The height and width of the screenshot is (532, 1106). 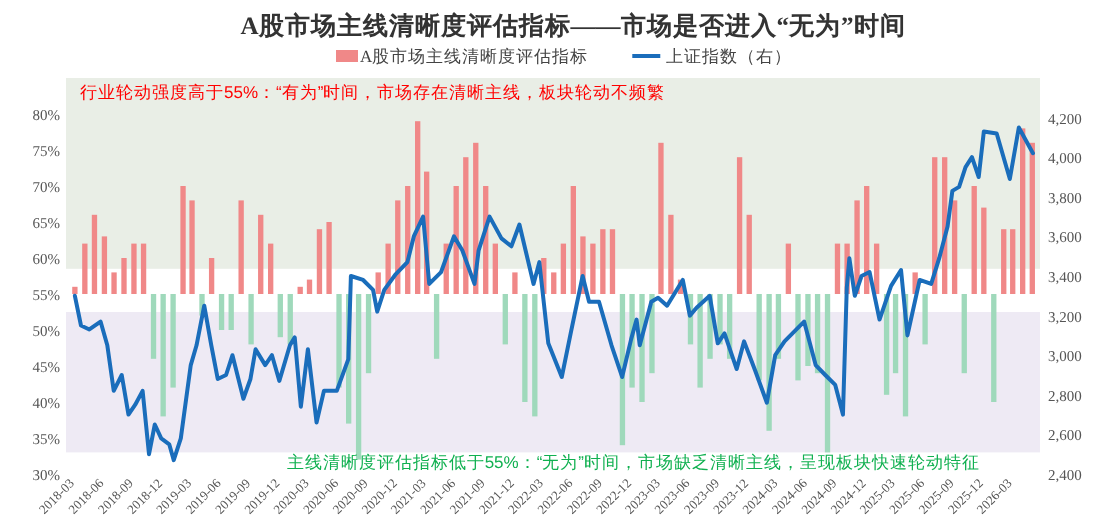 What do you see at coordinates (474, 56) in the screenshot?
I see `legend-label: A股市场主线清晰度评估指标` at bounding box center [474, 56].